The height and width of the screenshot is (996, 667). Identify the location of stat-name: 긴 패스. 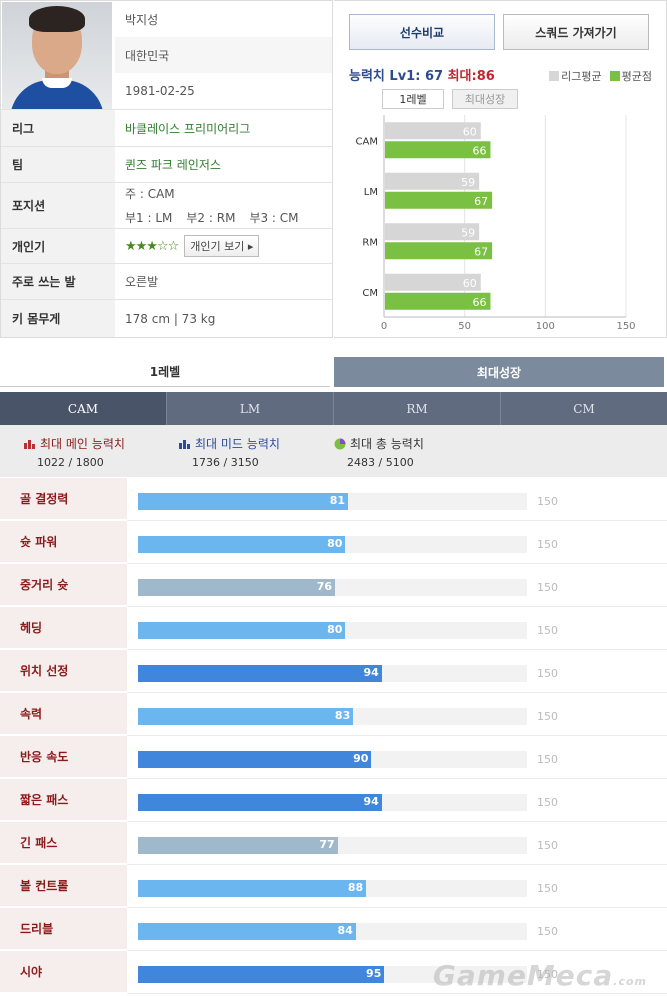
(63, 843).